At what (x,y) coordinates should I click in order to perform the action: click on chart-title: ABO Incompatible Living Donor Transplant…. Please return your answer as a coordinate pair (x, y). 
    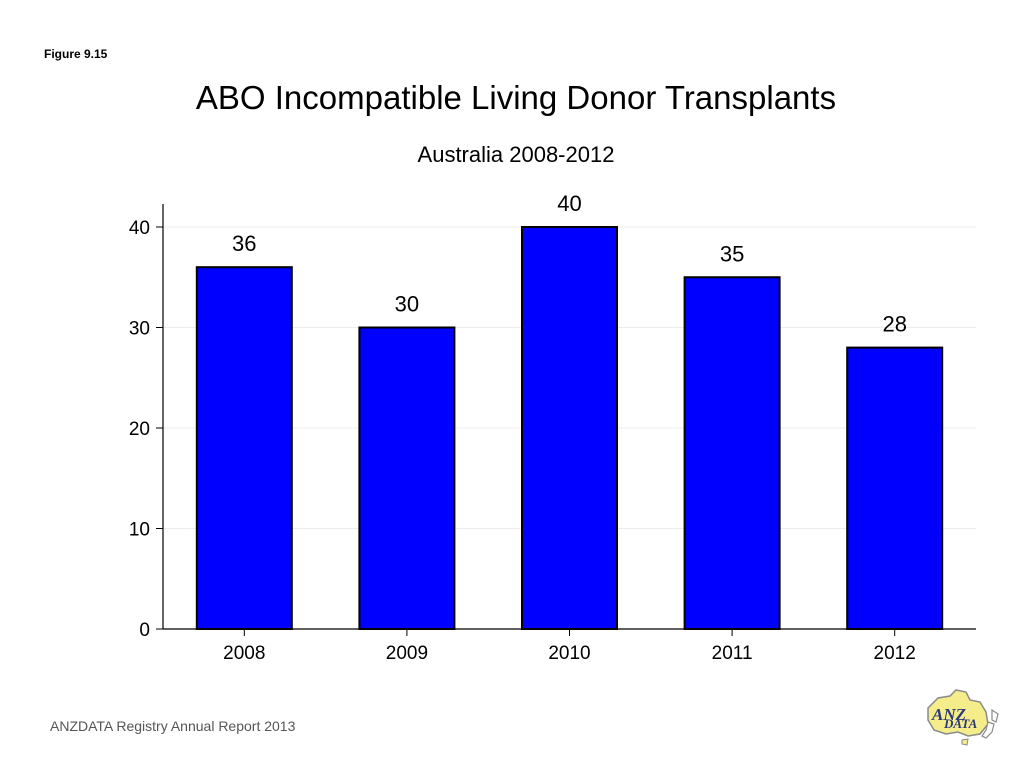
    Looking at the image, I should click on (516, 97).